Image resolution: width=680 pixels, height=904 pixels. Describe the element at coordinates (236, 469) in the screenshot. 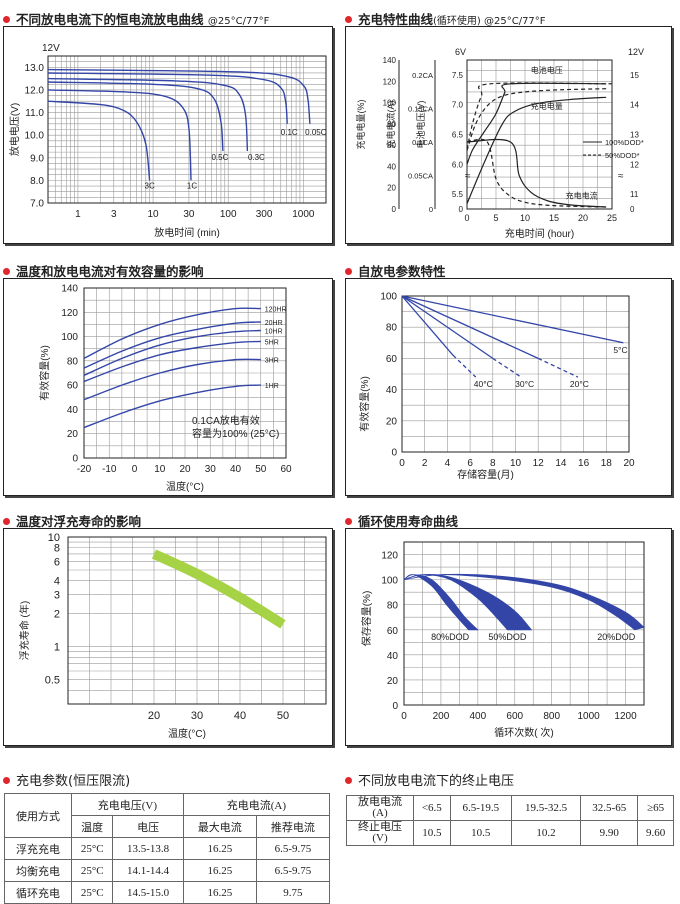

I see `x-tick-label: 40` at that location.